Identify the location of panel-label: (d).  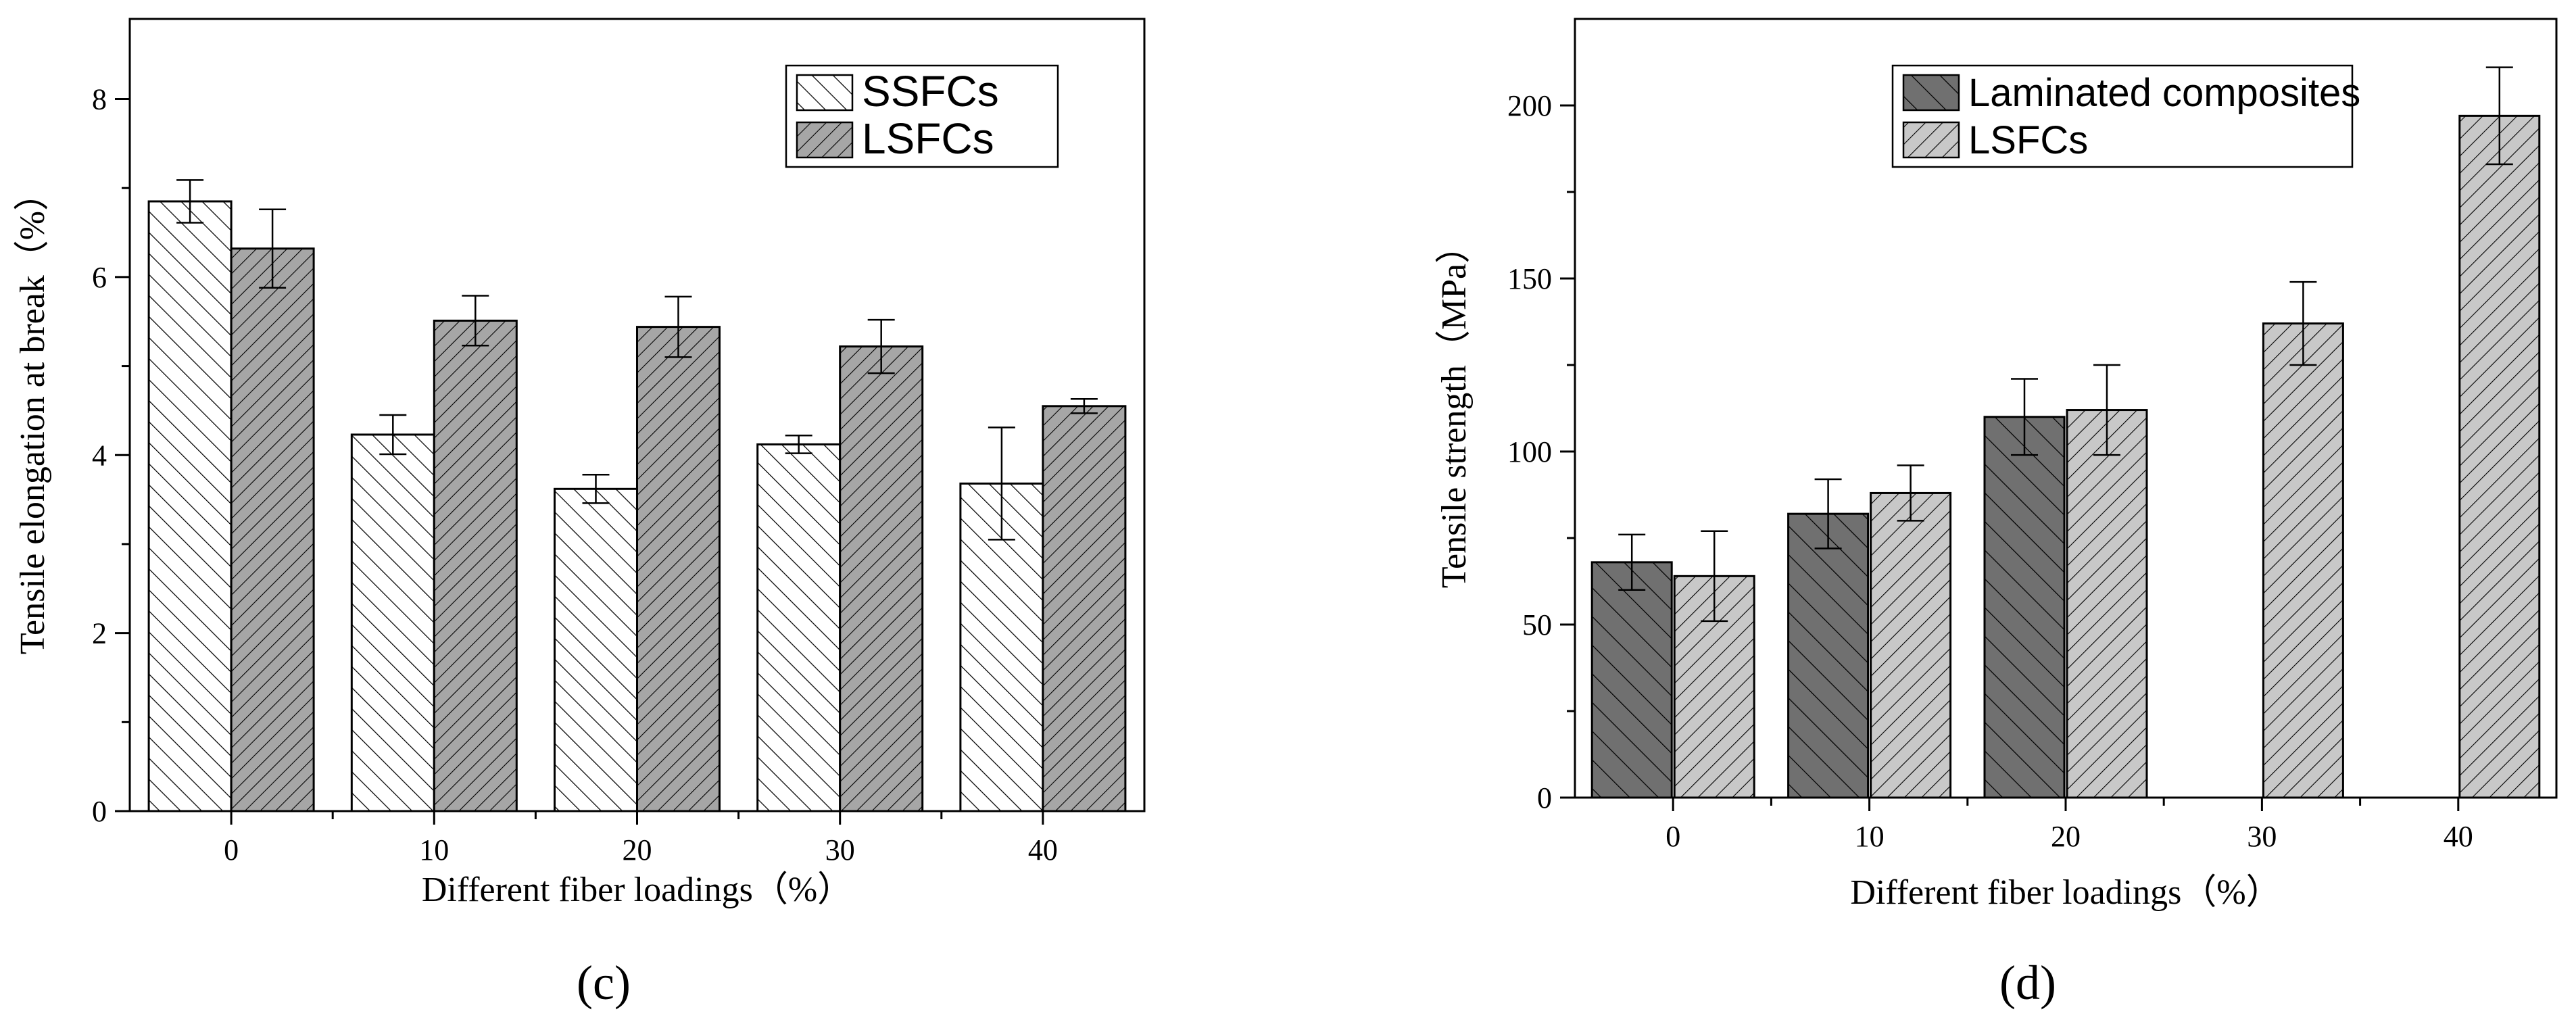
(2027, 983).